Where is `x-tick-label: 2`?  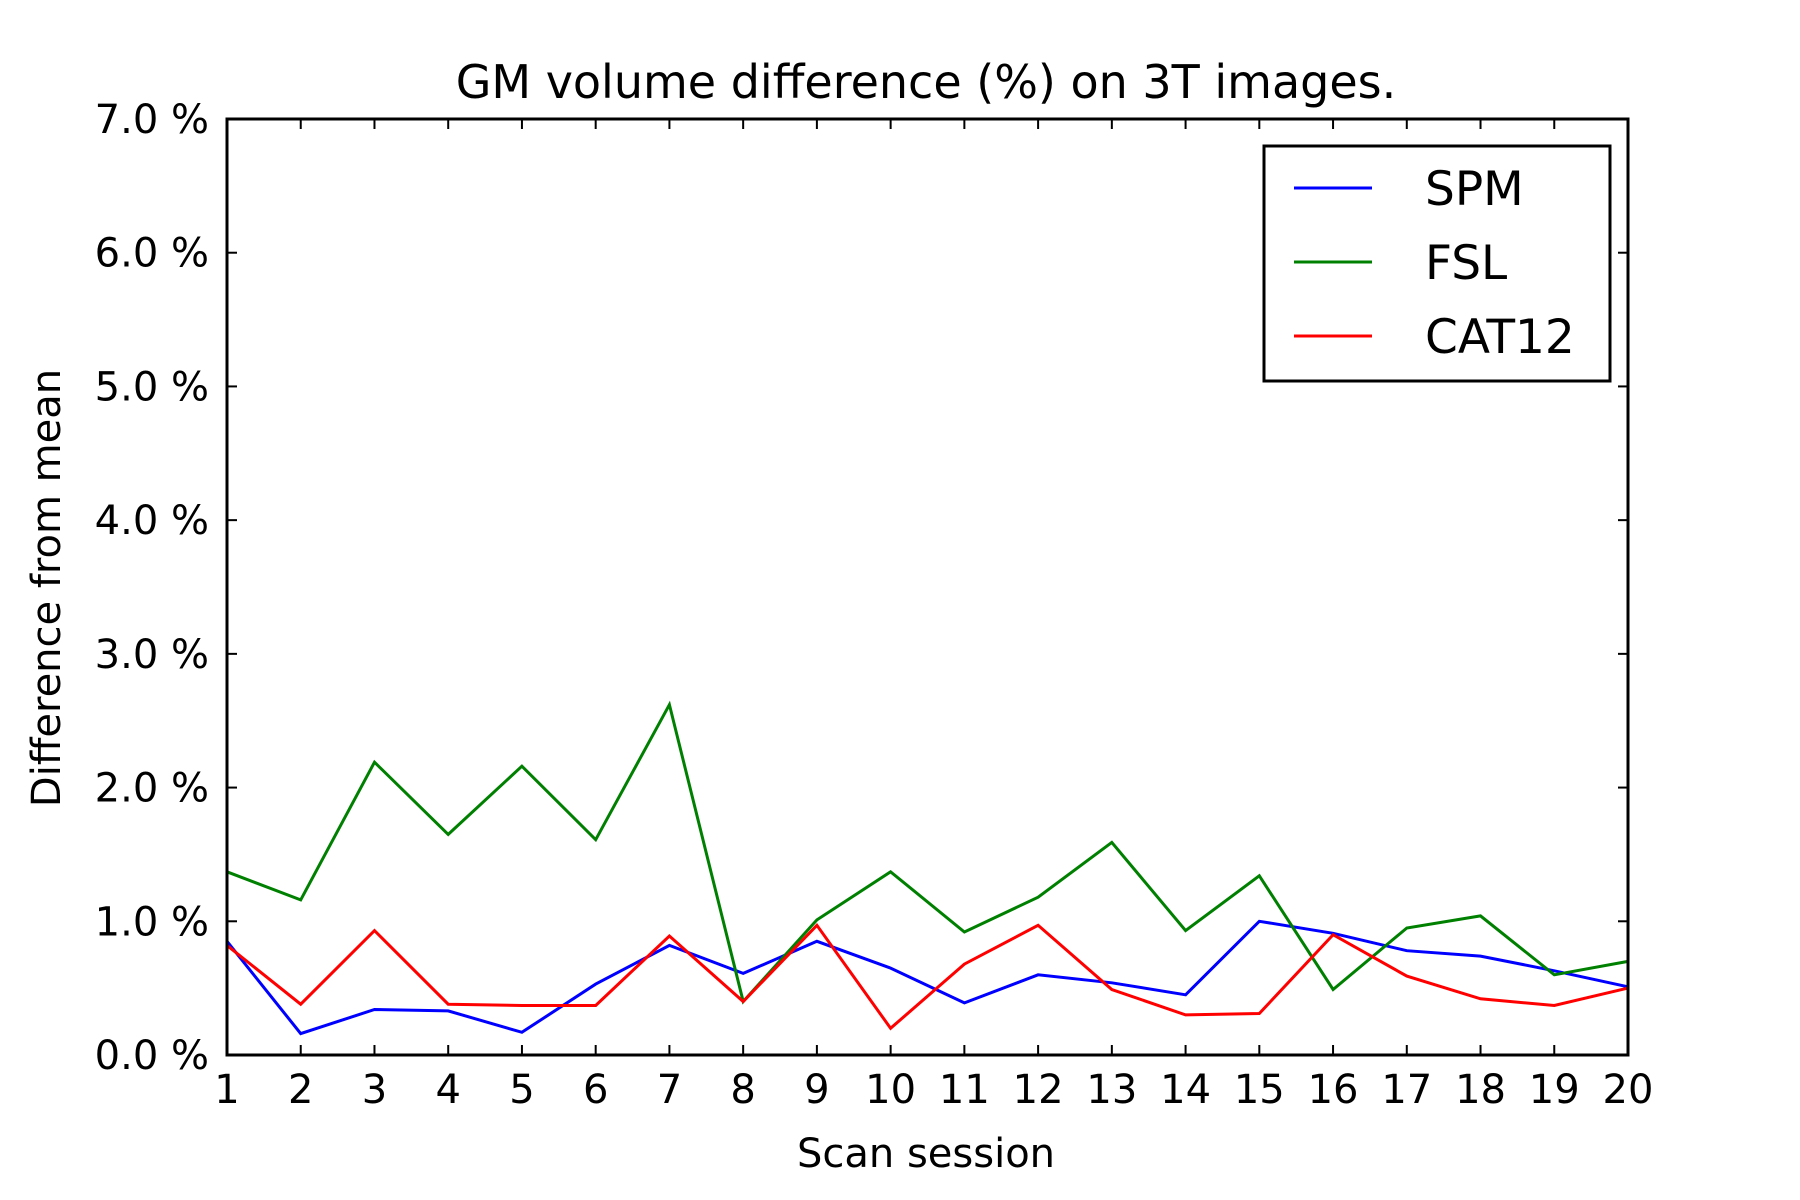
x-tick-label: 2 is located at coordinates (300, 1090).